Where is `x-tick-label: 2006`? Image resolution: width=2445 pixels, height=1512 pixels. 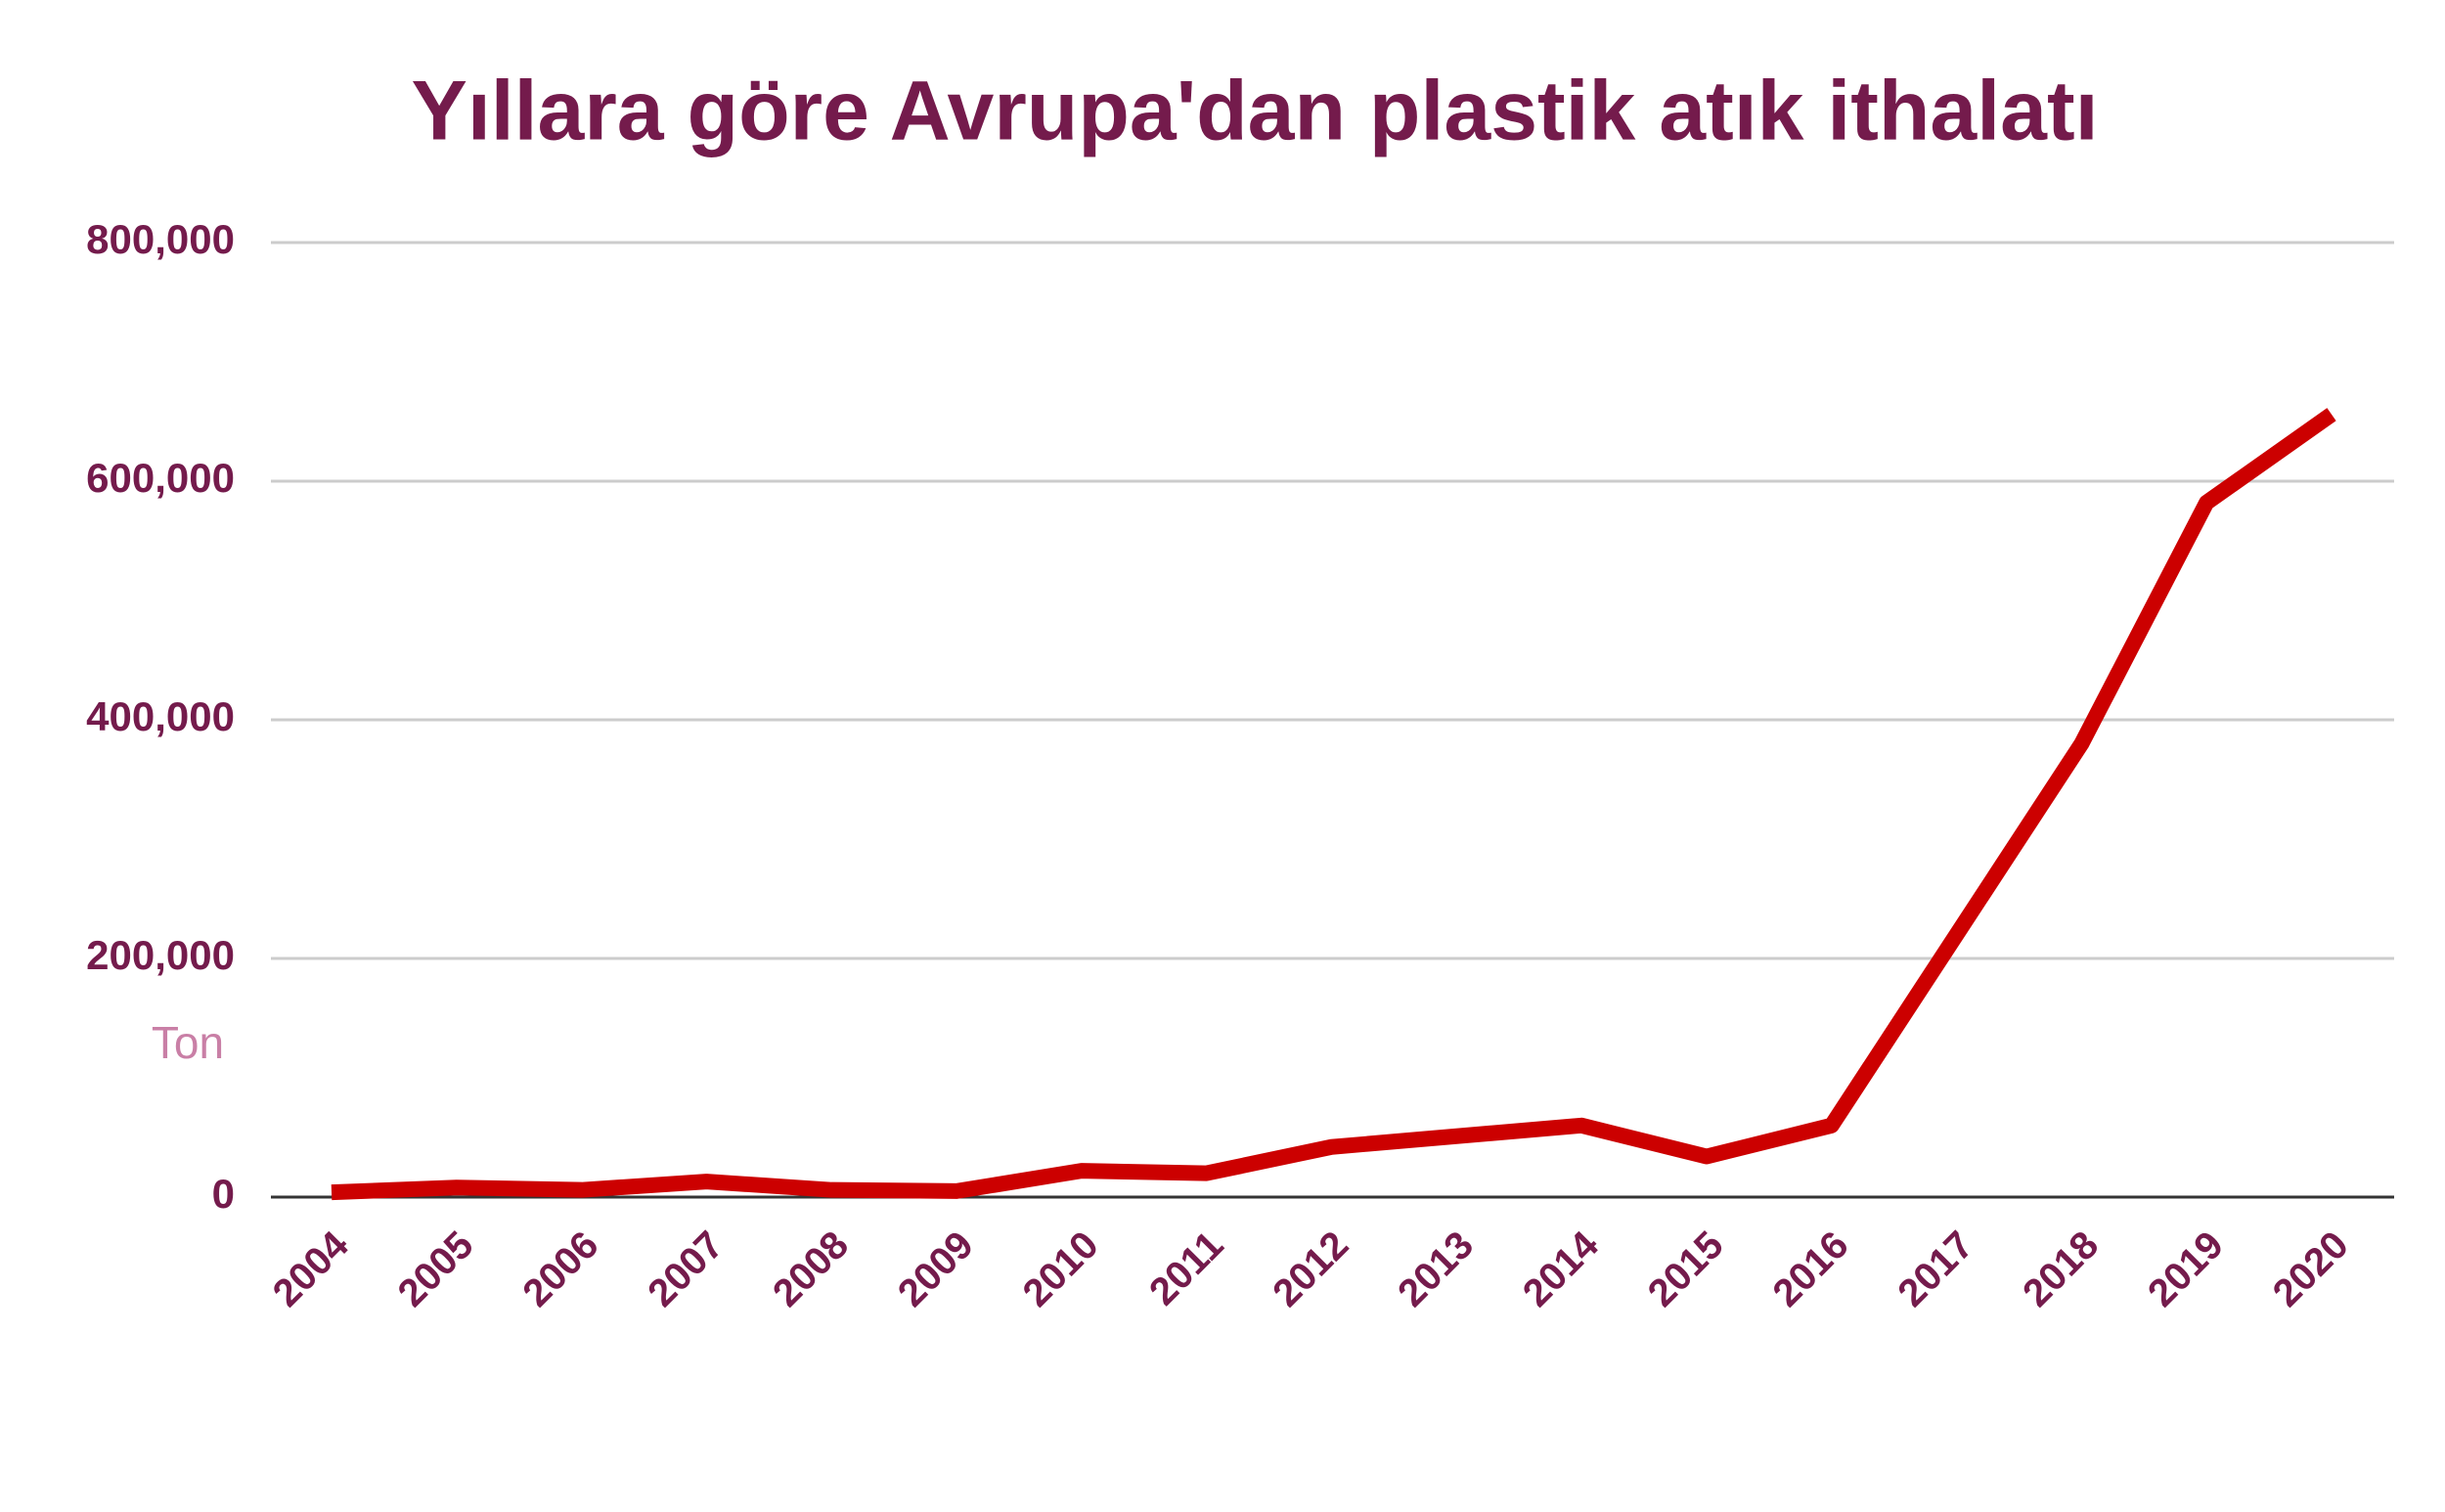
x-tick-label: 2006 is located at coordinates (560, 1269).